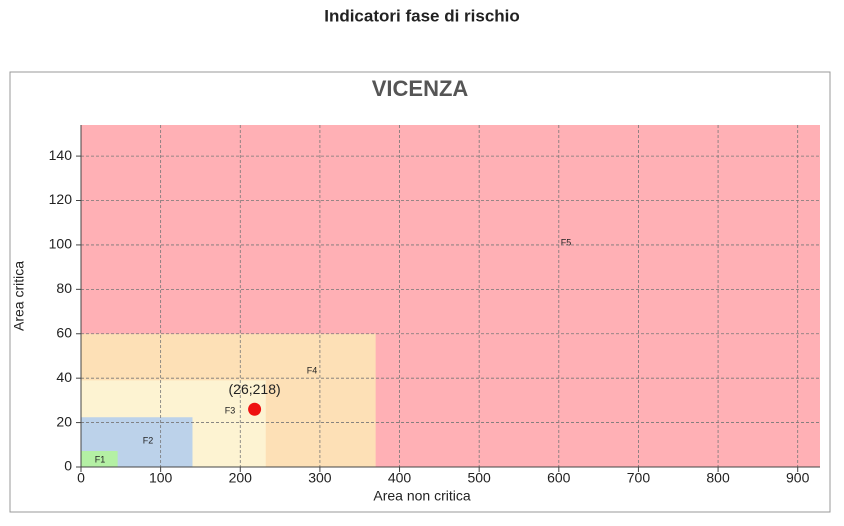 The width and height of the screenshot is (844, 526). What do you see at coordinates (639, 478) in the screenshot?
I see `x-tick-label: 700` at bounding box center [639, 478].